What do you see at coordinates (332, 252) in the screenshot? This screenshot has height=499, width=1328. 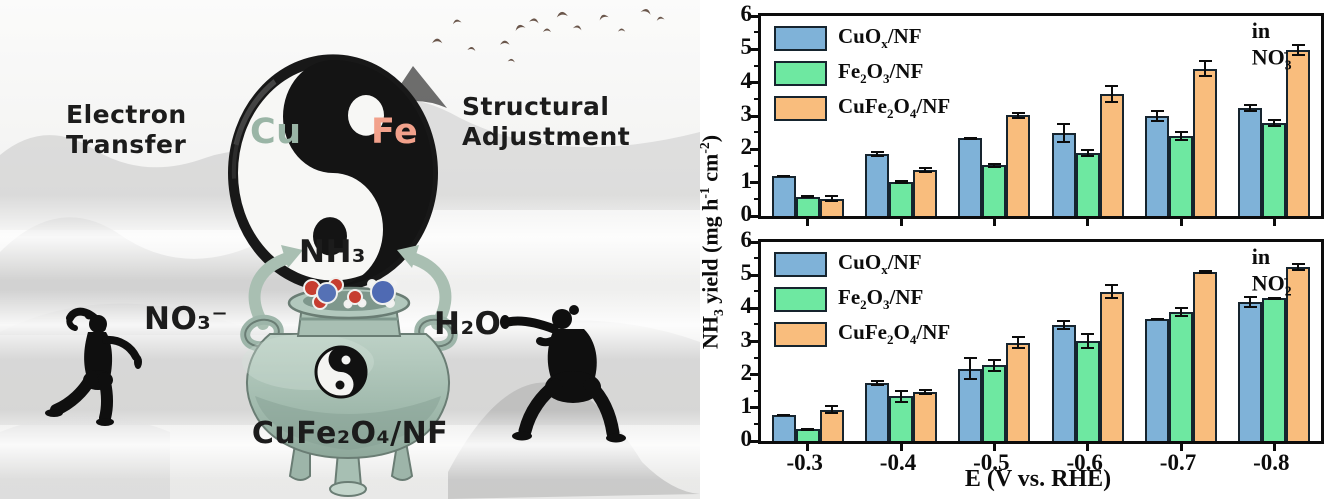 I see `nh3-label: NH₃` at bounding box center [332, 252].